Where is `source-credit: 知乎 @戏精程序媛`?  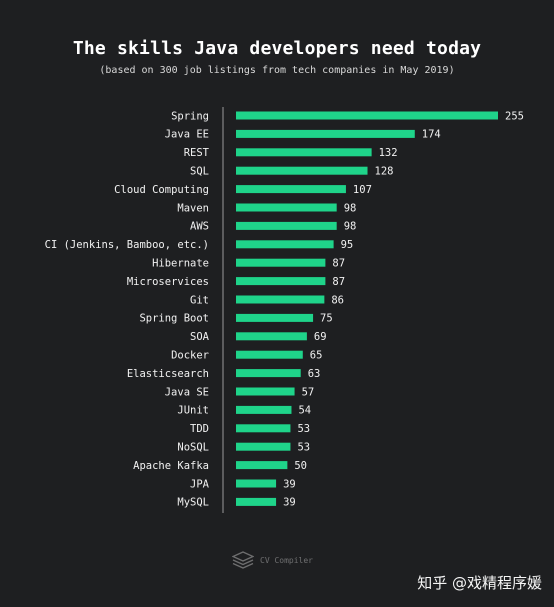
source-credit: 知乎 @戏精程序媛 is located at coordinates (479, 583).